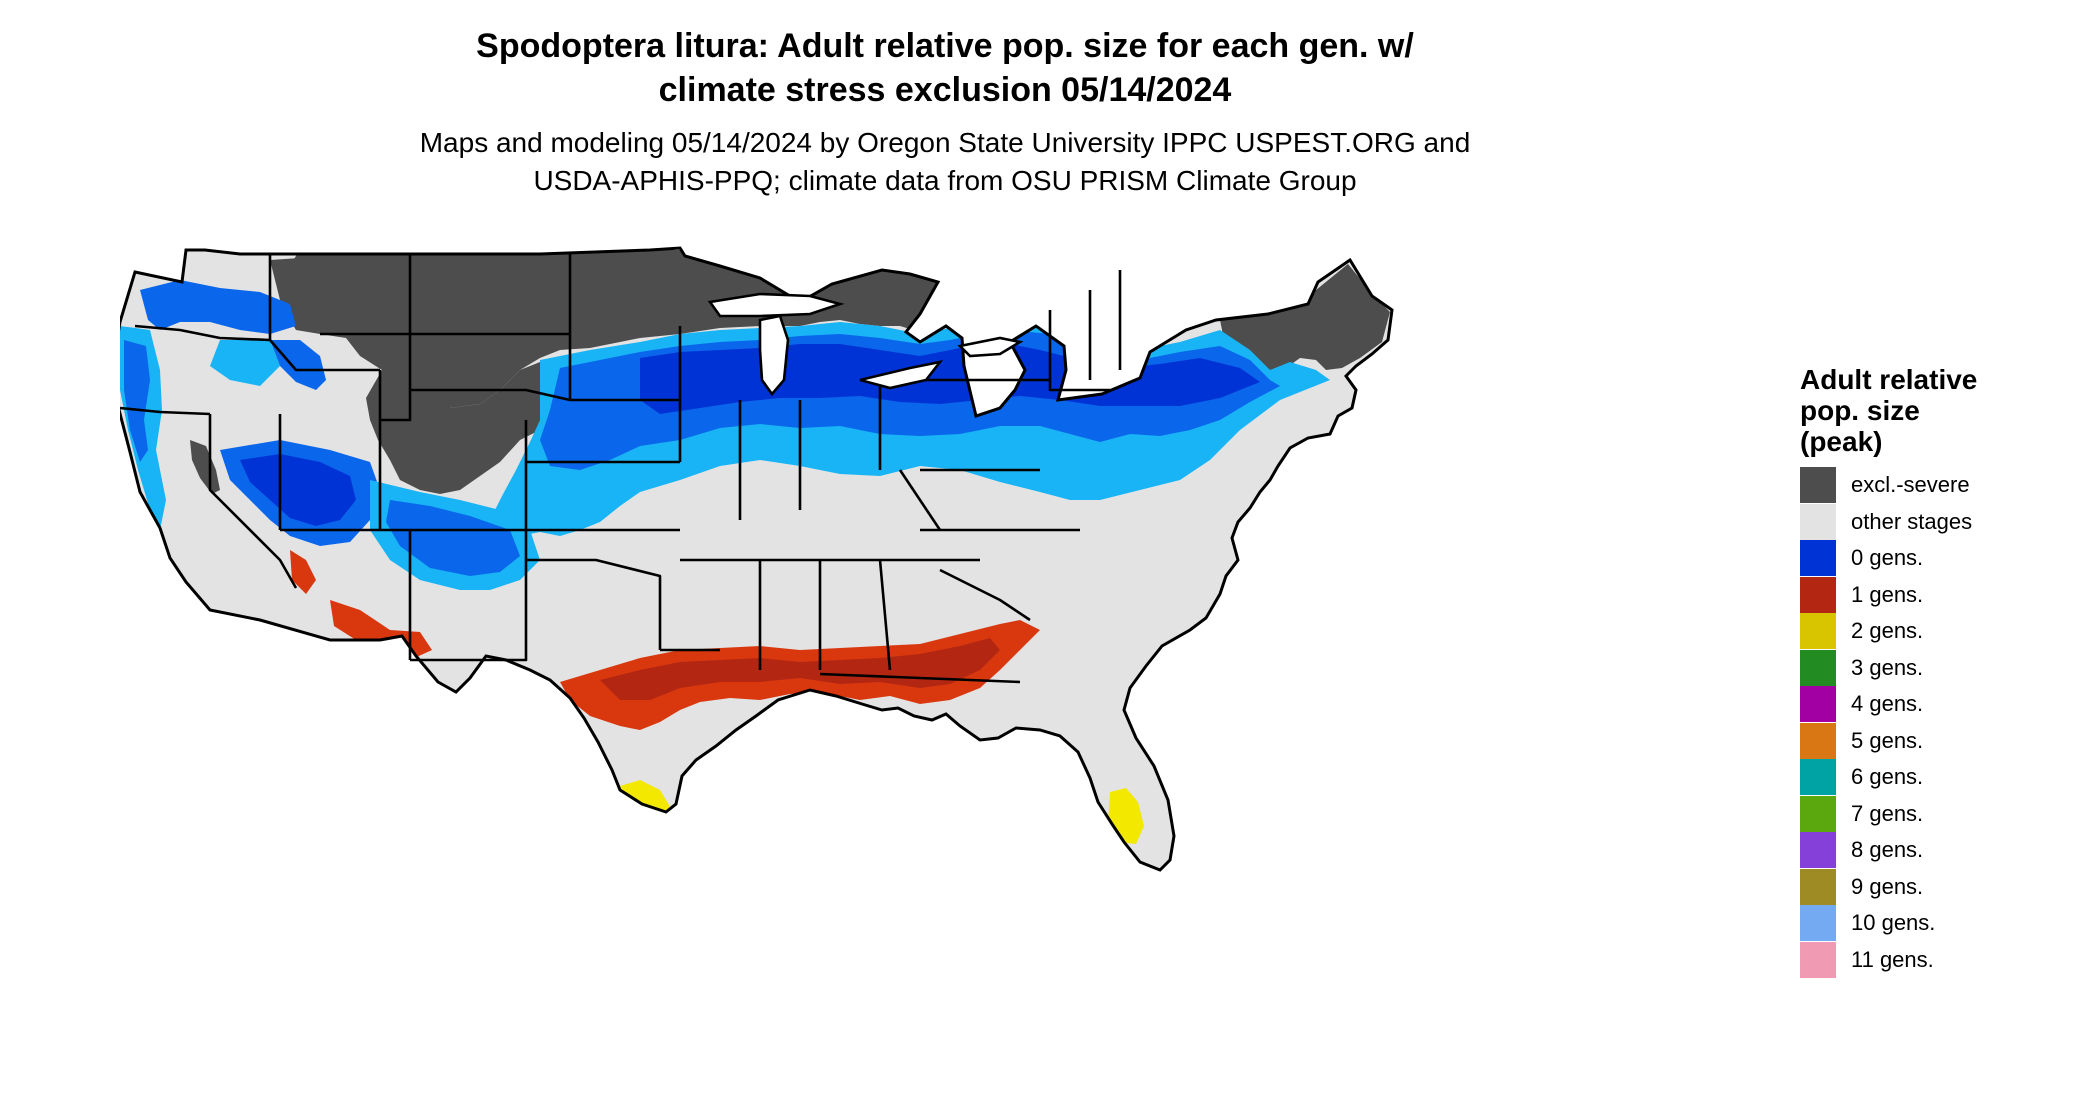  What do you see at coordinates (1887, 557) in the screenshot?
I see `legend-label: 0 gens.` at bounding box center [1887, 557].